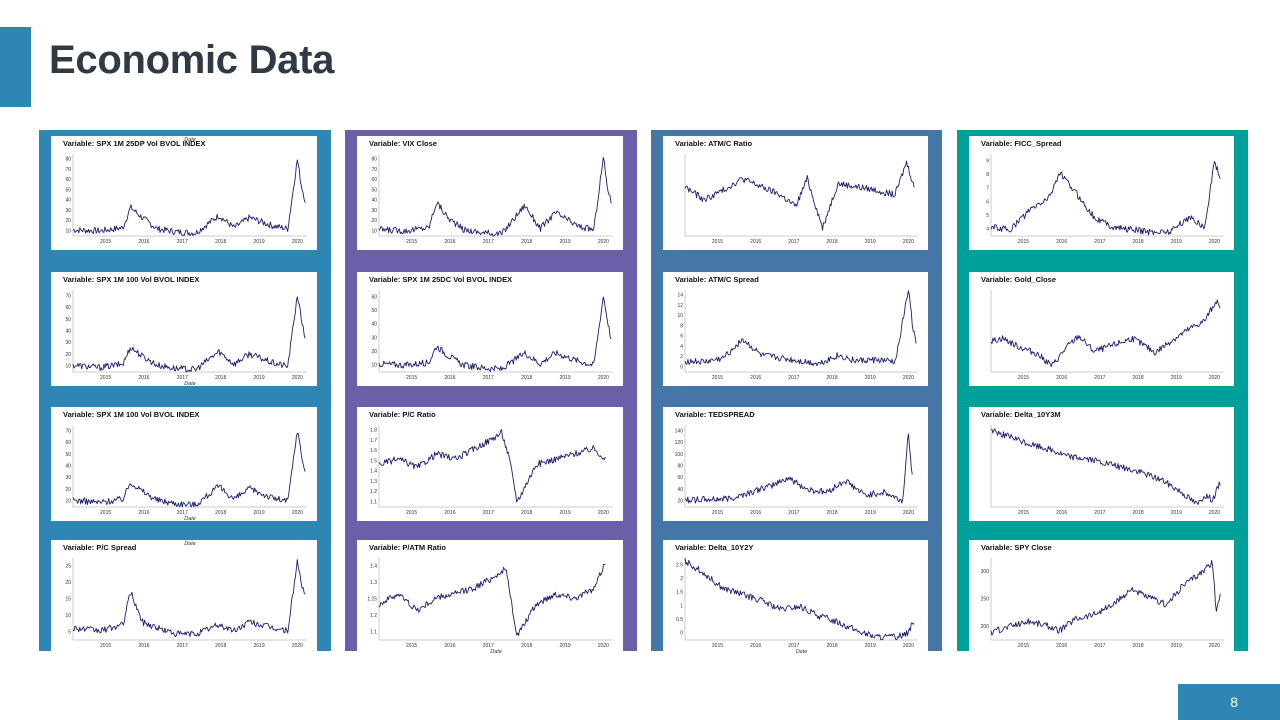 The width and height of the screenshot is (1280, 720). What do you see at coordinates (987, 175) in the screenshot?
I see `y-tick-label: 8` at bounding box center [987, 175].